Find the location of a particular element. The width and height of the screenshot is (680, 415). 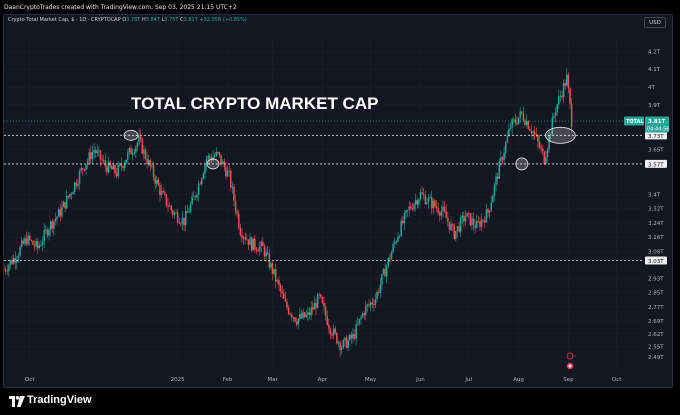

annotation-circle is located at coordinates (131, 135).